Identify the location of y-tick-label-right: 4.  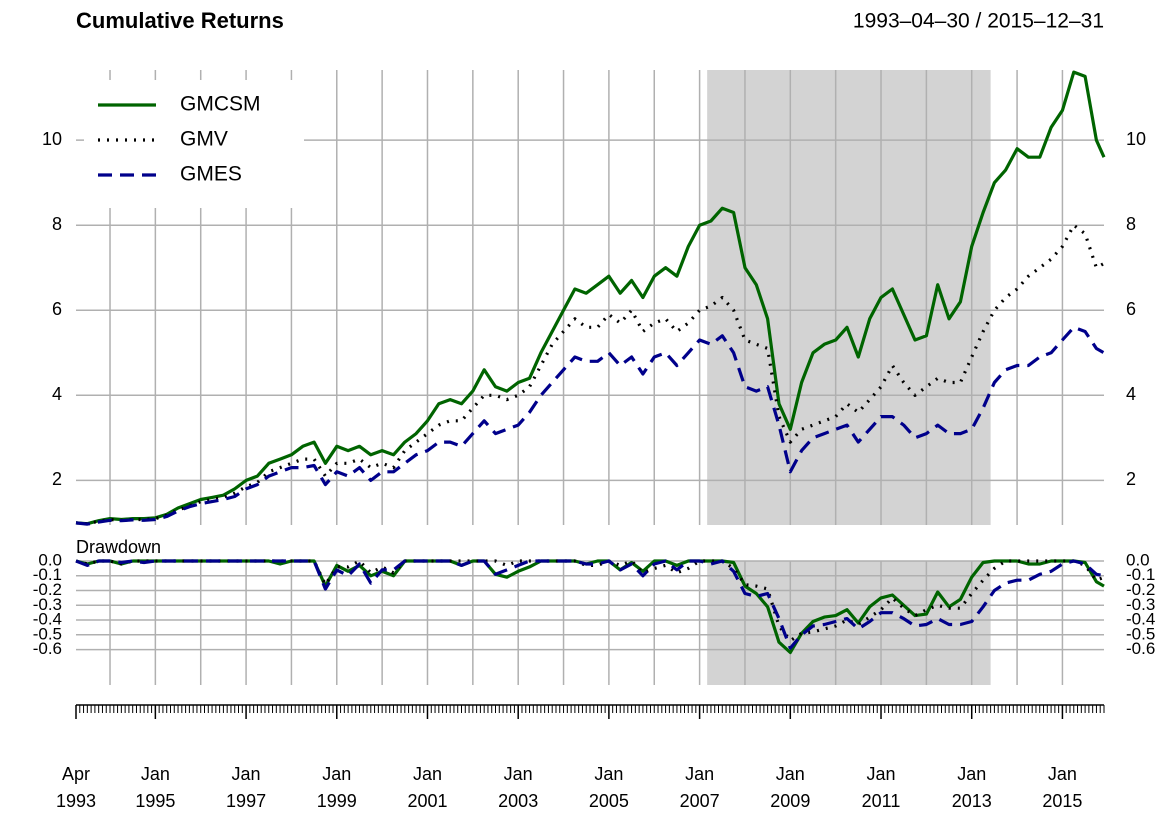
(1131, 394).